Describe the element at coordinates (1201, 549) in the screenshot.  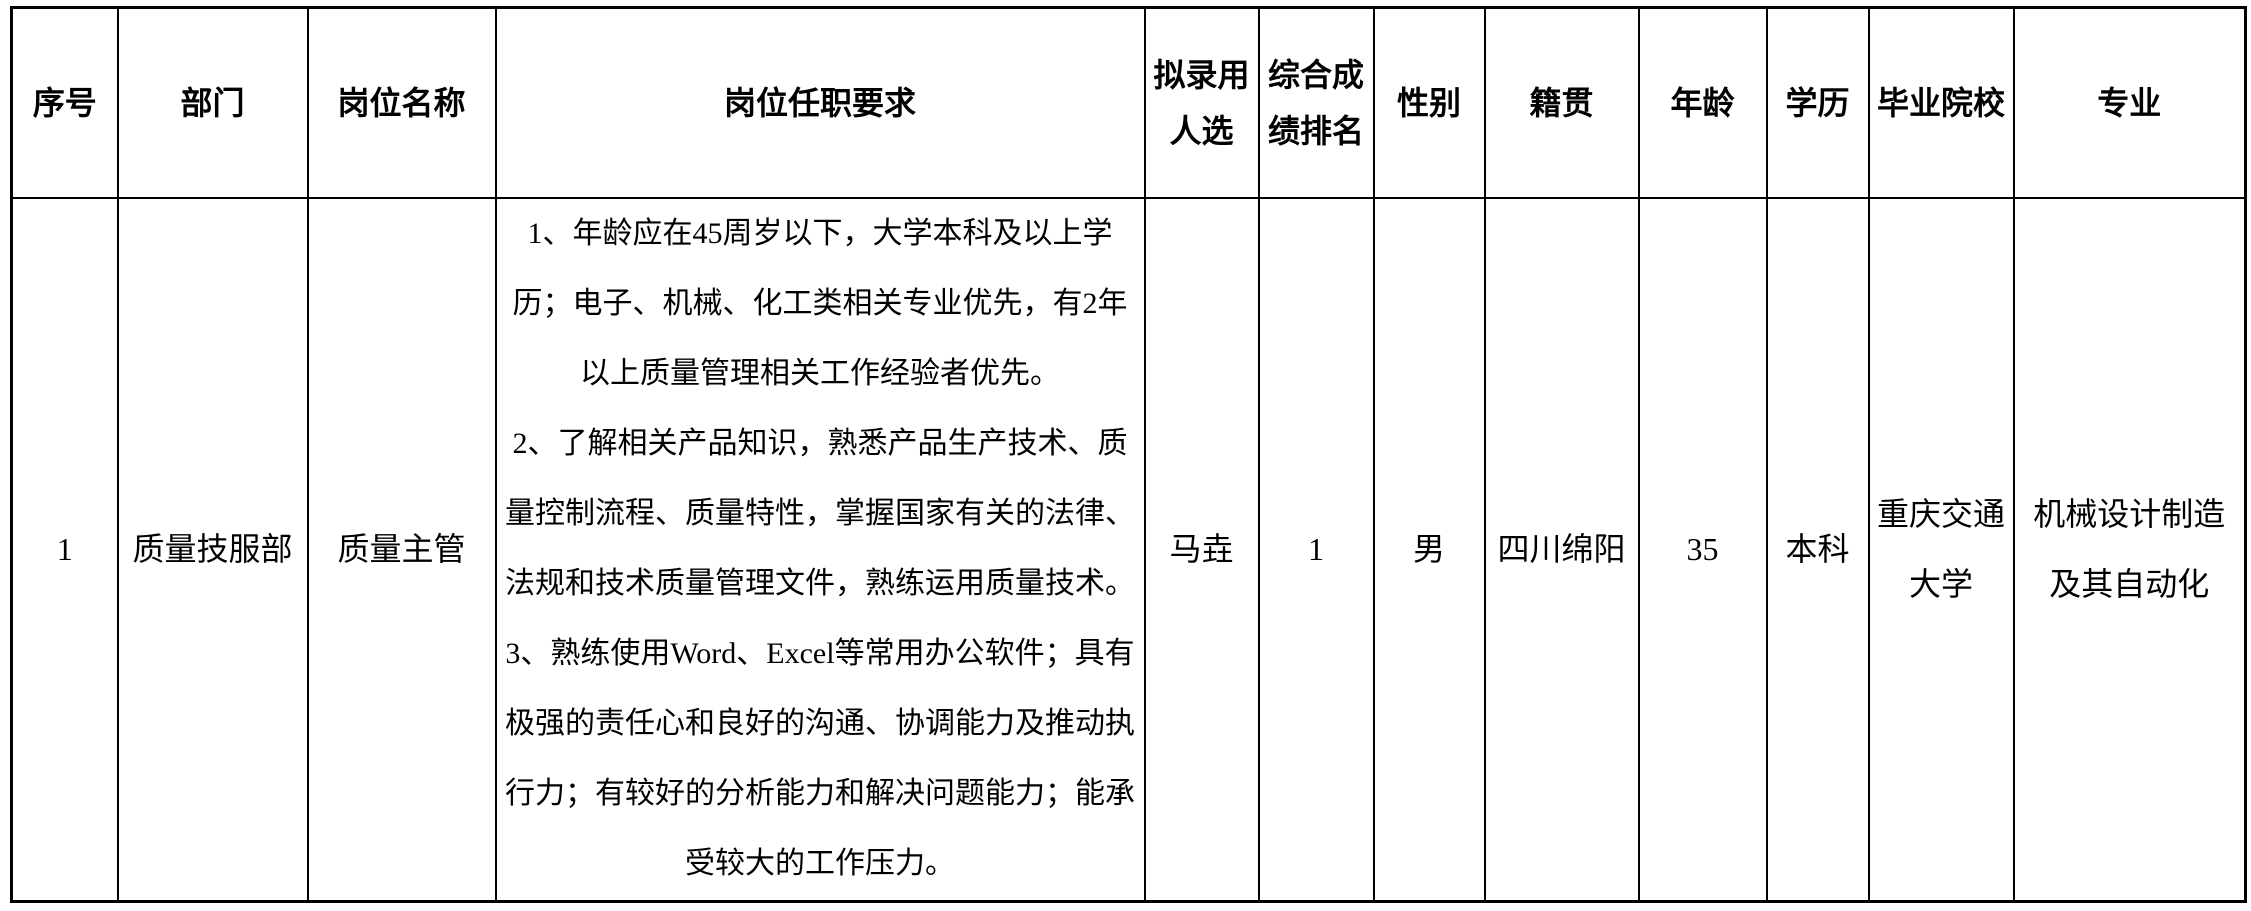
I see `cell-candidate: 马垚` at that location.